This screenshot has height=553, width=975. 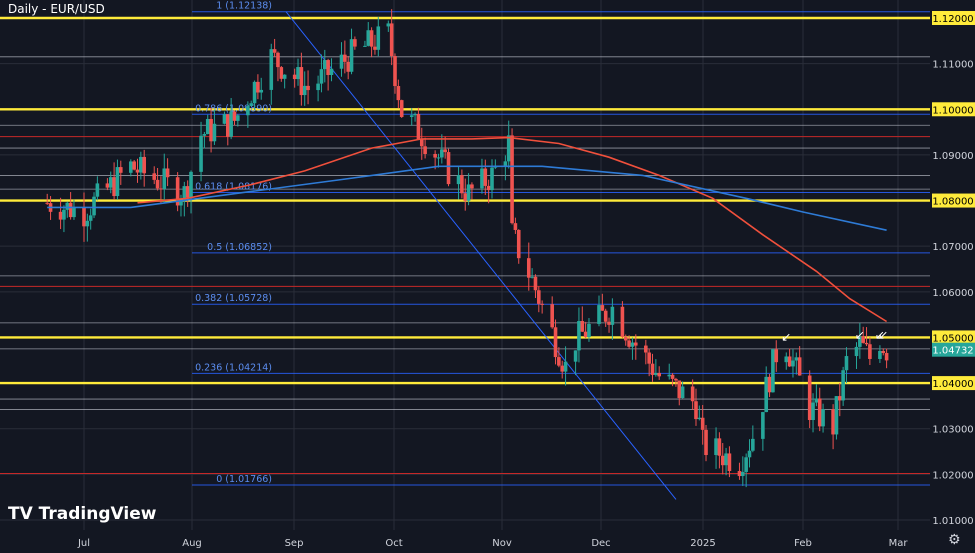 I want to click on moving-average-slow, so click(x=467, y=198).